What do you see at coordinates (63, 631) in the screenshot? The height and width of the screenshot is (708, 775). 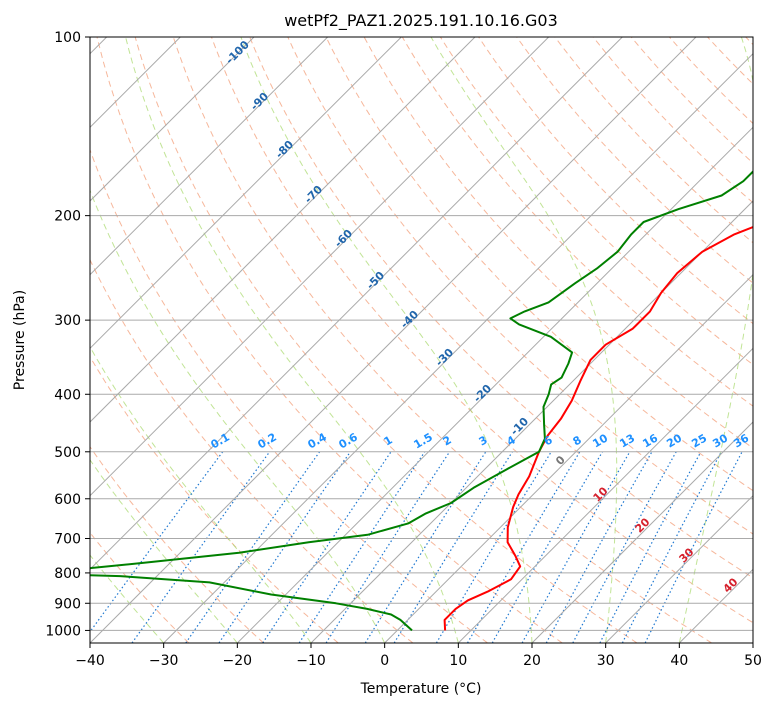 I see `y-tick-label: 1000` at bounding box center [63, 631].